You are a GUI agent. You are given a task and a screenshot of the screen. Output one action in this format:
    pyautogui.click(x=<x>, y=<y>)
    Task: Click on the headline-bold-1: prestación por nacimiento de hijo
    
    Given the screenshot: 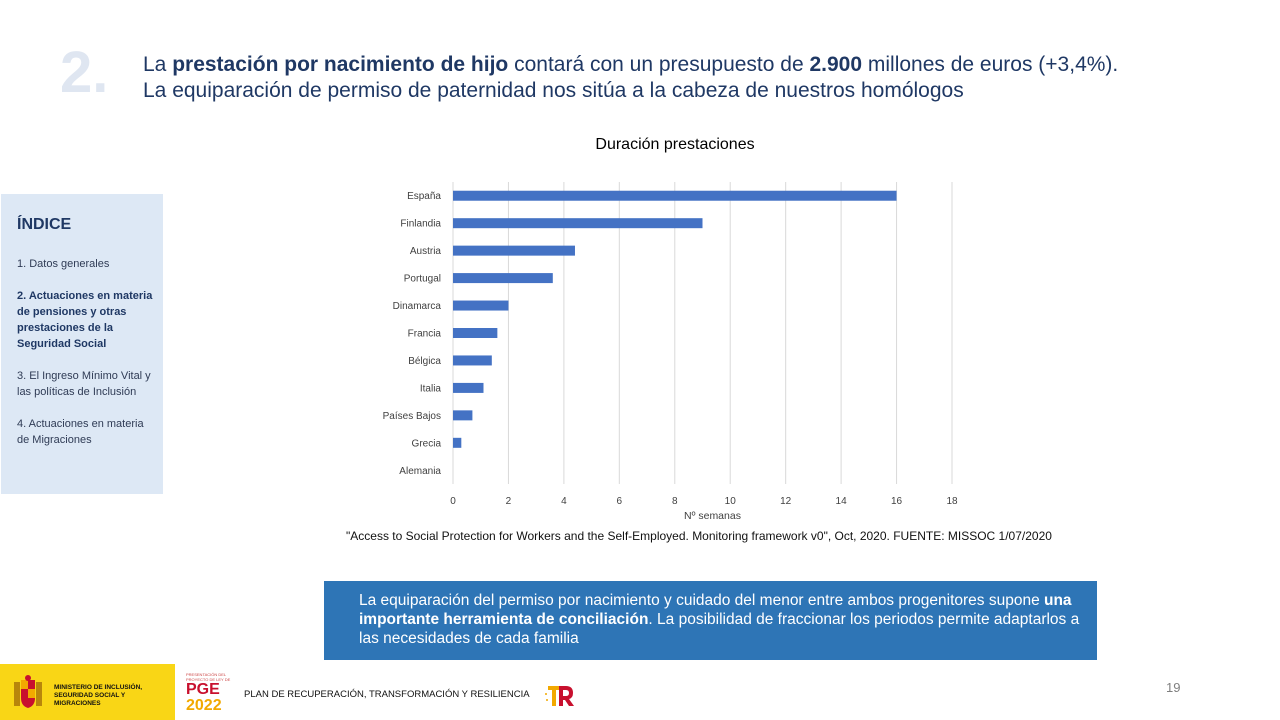 What is the action you would take?
    pyautogui.click(x=340, y=64)
    